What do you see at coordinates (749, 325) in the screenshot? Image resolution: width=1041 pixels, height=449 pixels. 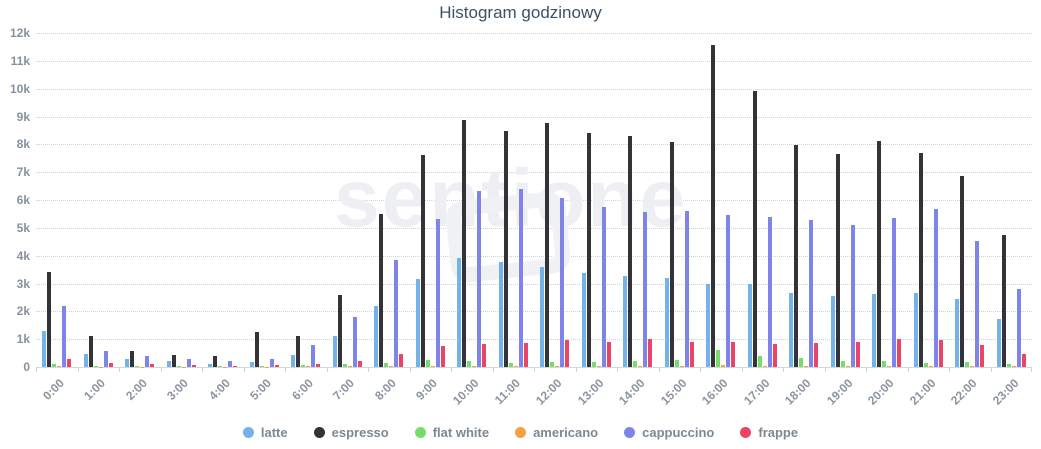 I see `bar-latte-17:00` at bounding box center [749, 325].